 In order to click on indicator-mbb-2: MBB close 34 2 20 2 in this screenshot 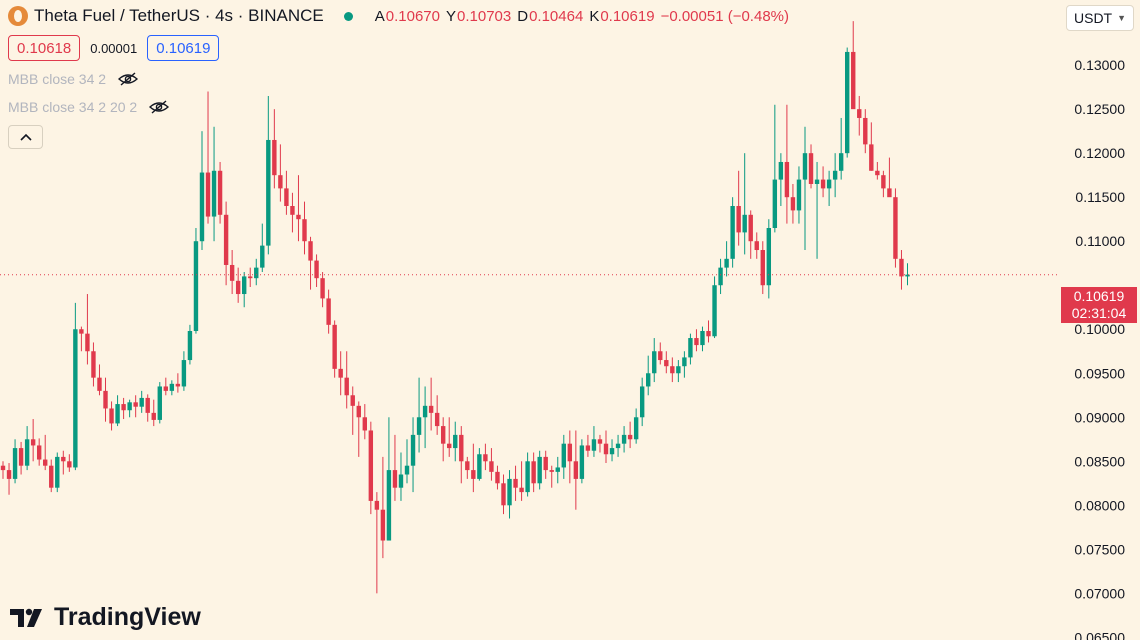, I will do `click(89, 107)`.